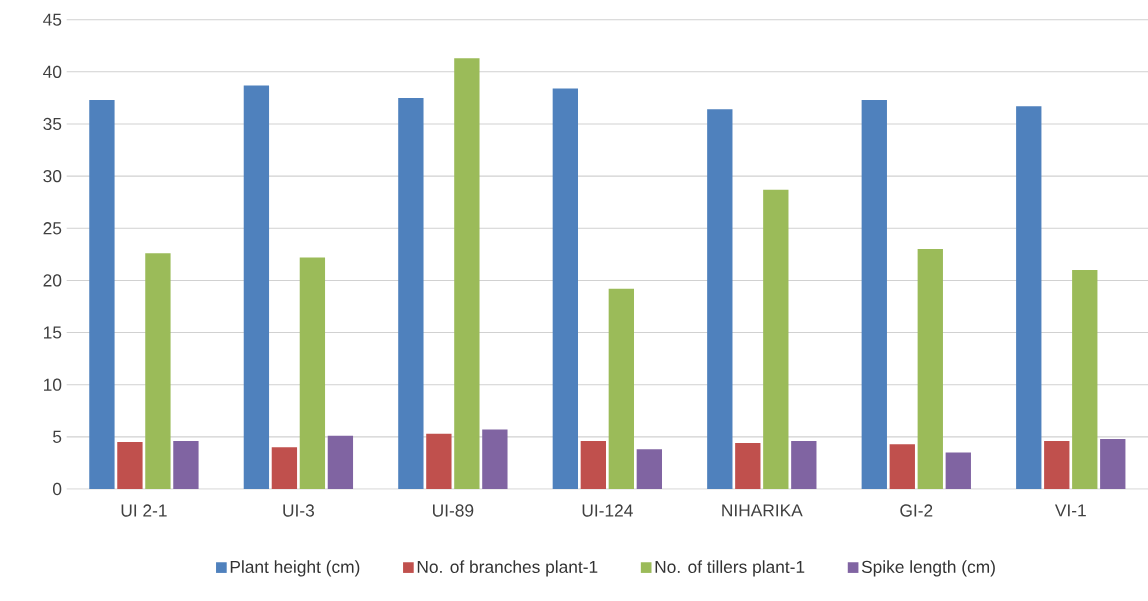 The width and height of the screenshot is (1148, 601). I want to click on x-tick-label: GI-2, so click(916, 510).